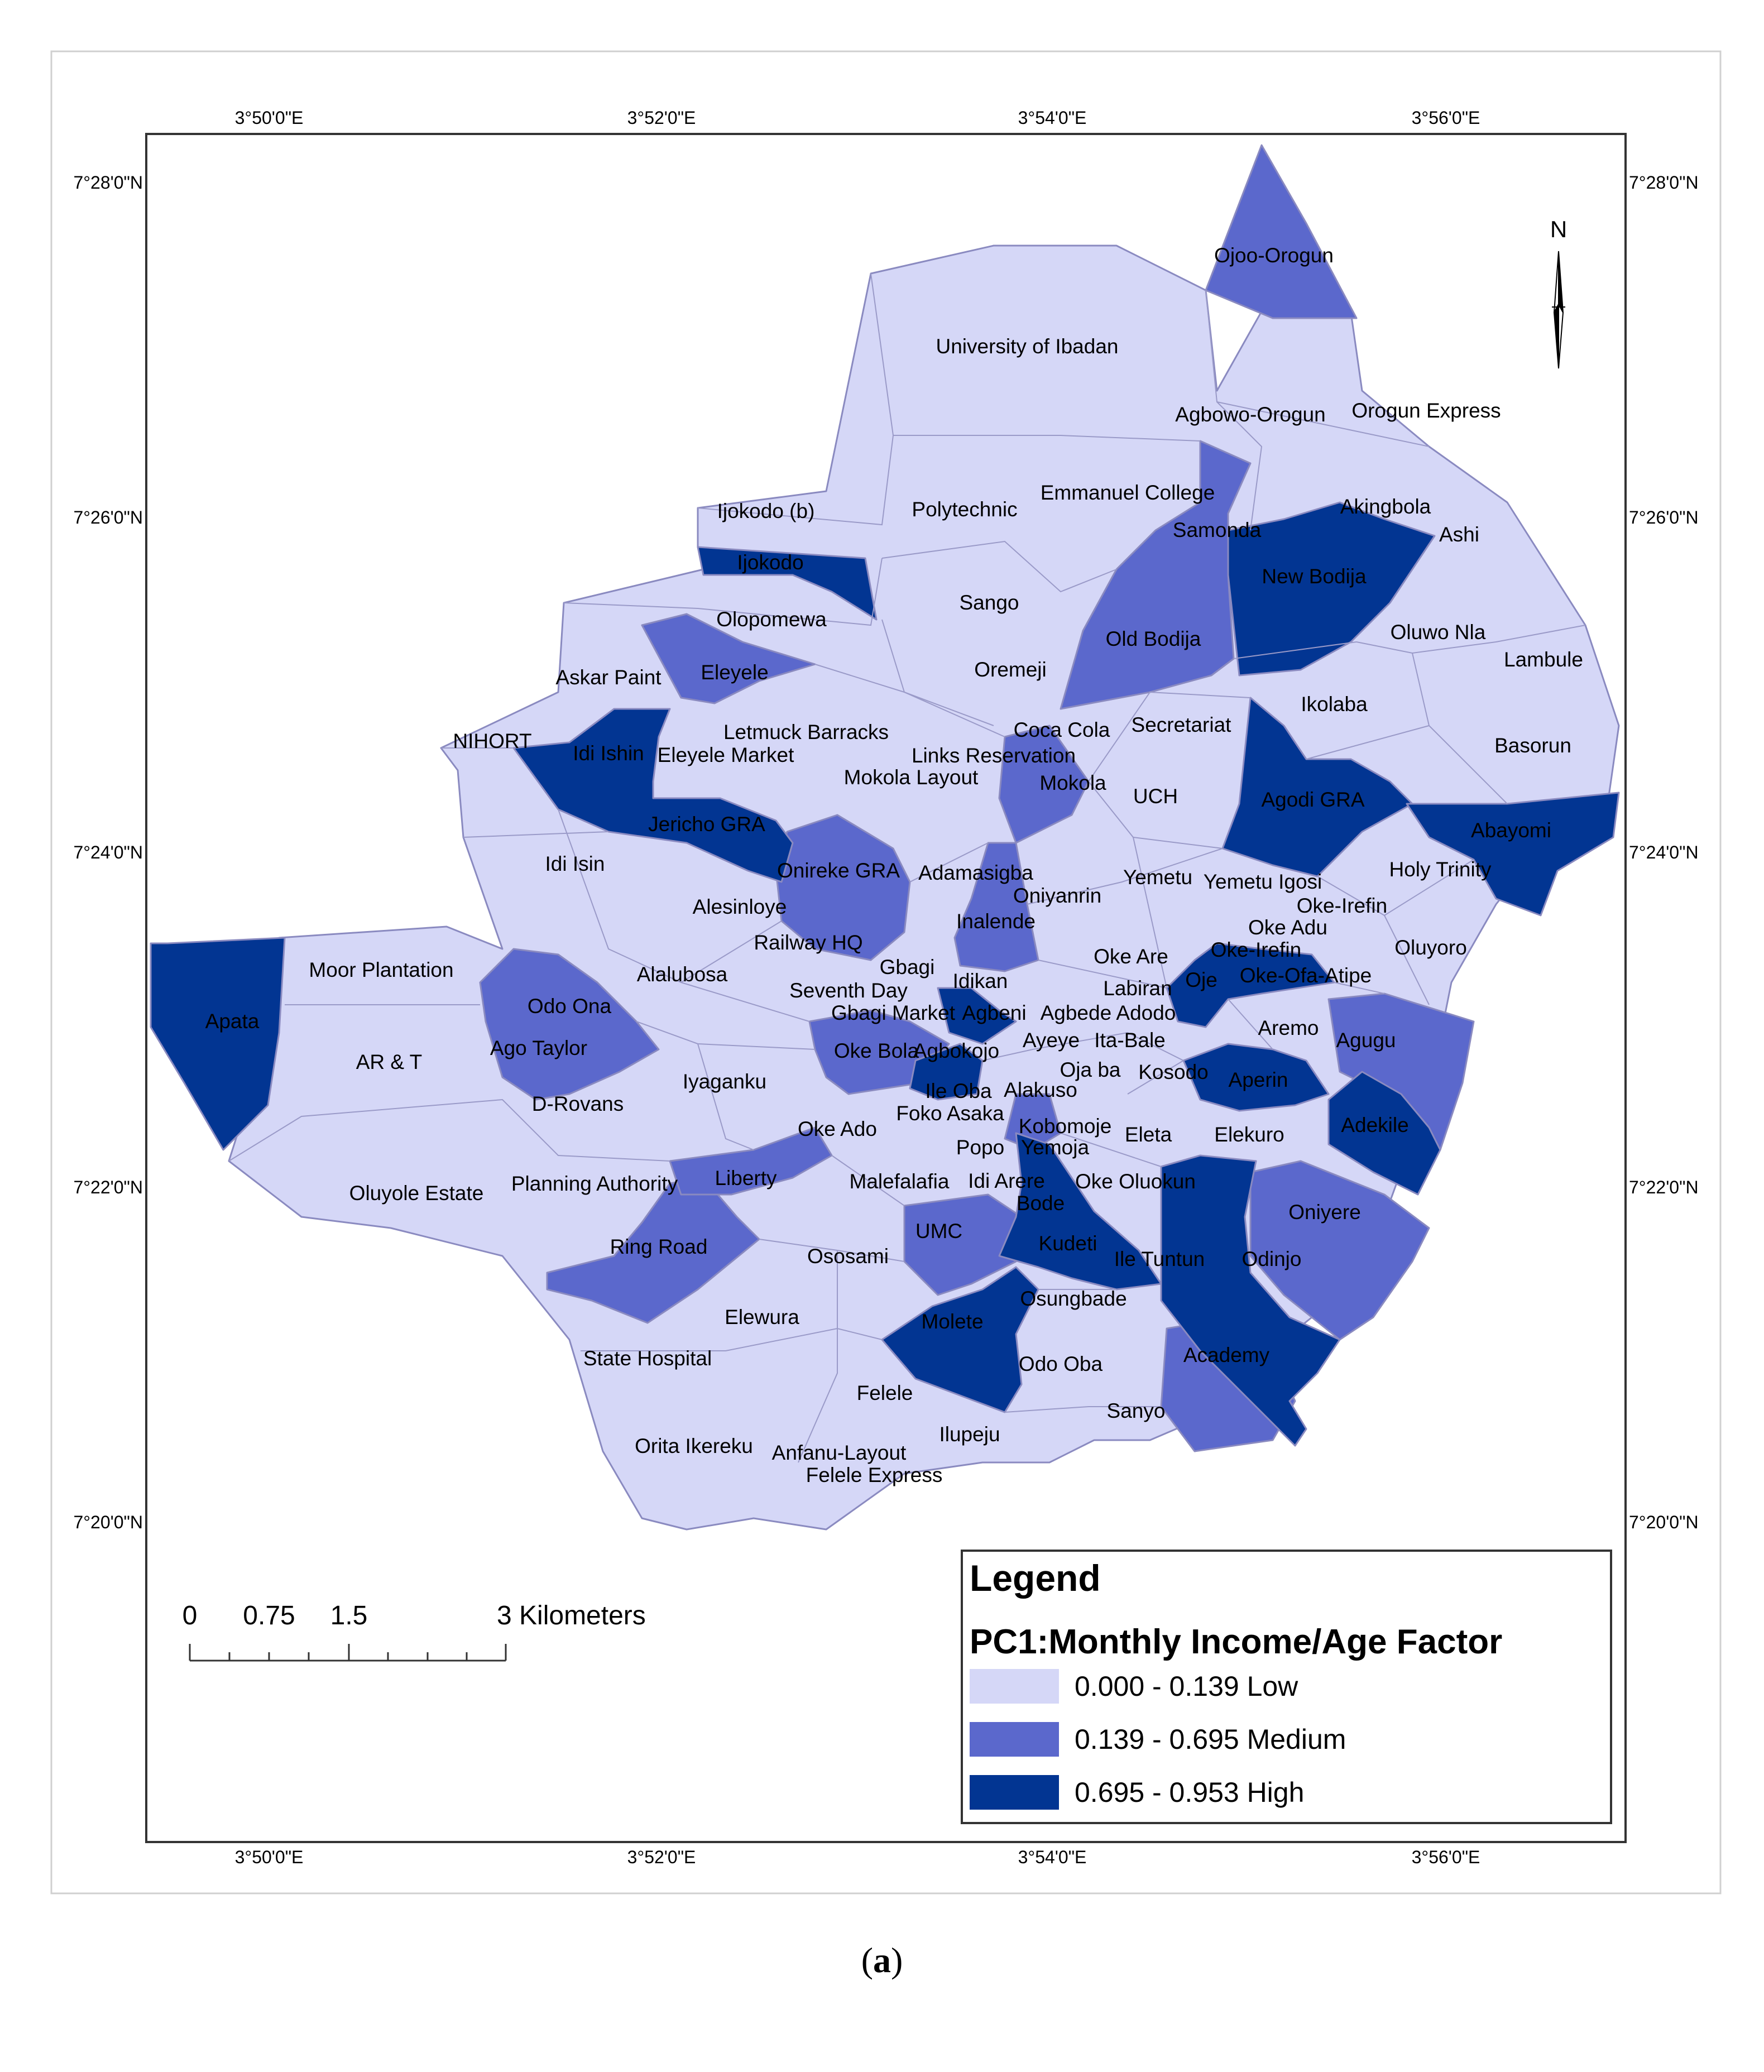 This screenshot has height=2072, width=1764. What do you see at coordinates (1459, 534) in the screenshot?
I see `place-label: Ashi` at bounding box center [1459, 534].